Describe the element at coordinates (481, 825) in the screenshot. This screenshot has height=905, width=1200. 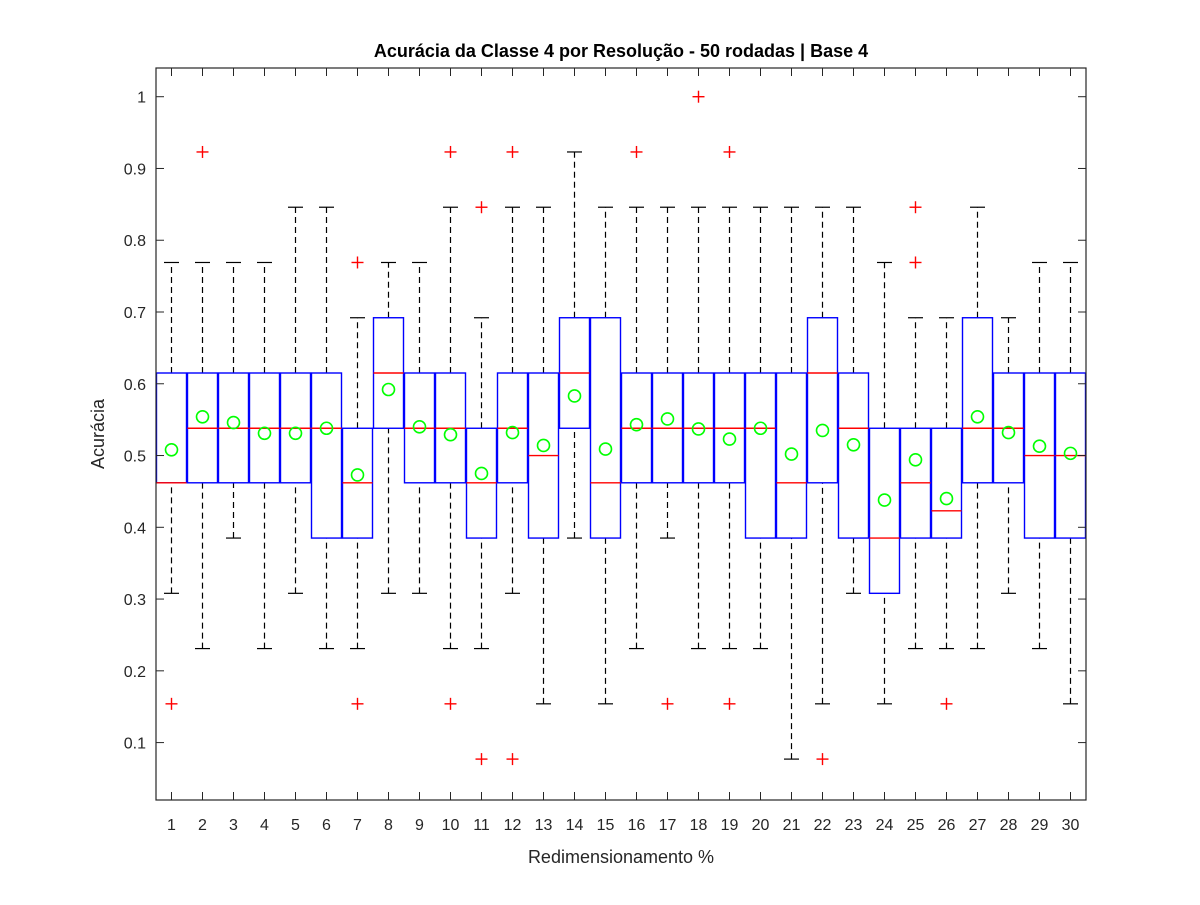
I see `x-tick-label: 11` at that location.